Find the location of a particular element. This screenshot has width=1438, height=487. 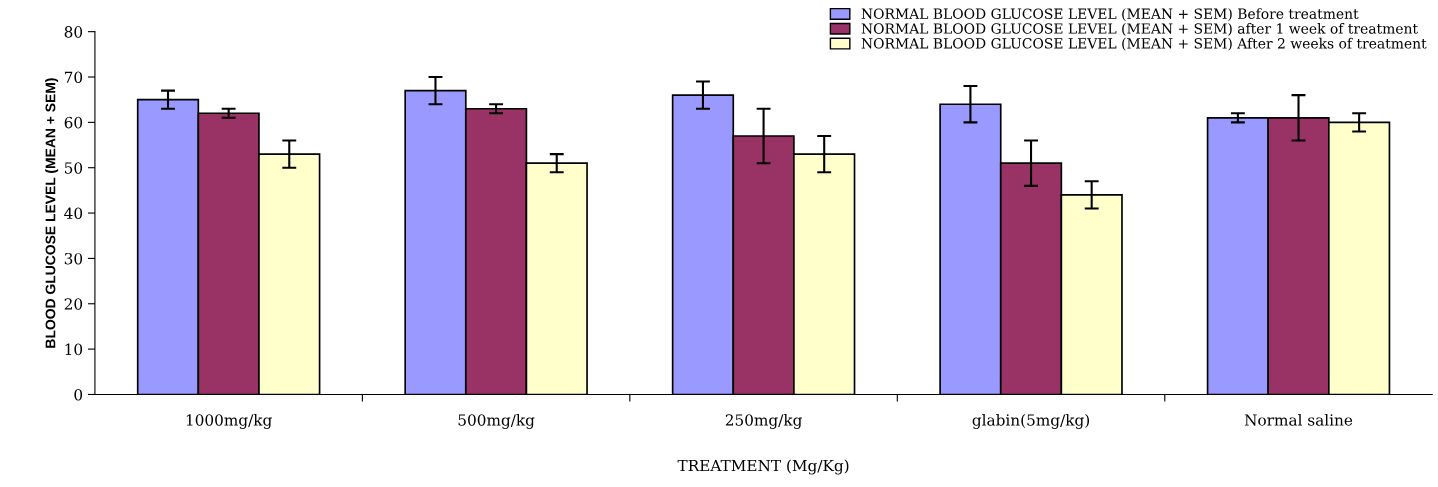

x-tick-label: Normal saline is located at coordinates (1298, 419).